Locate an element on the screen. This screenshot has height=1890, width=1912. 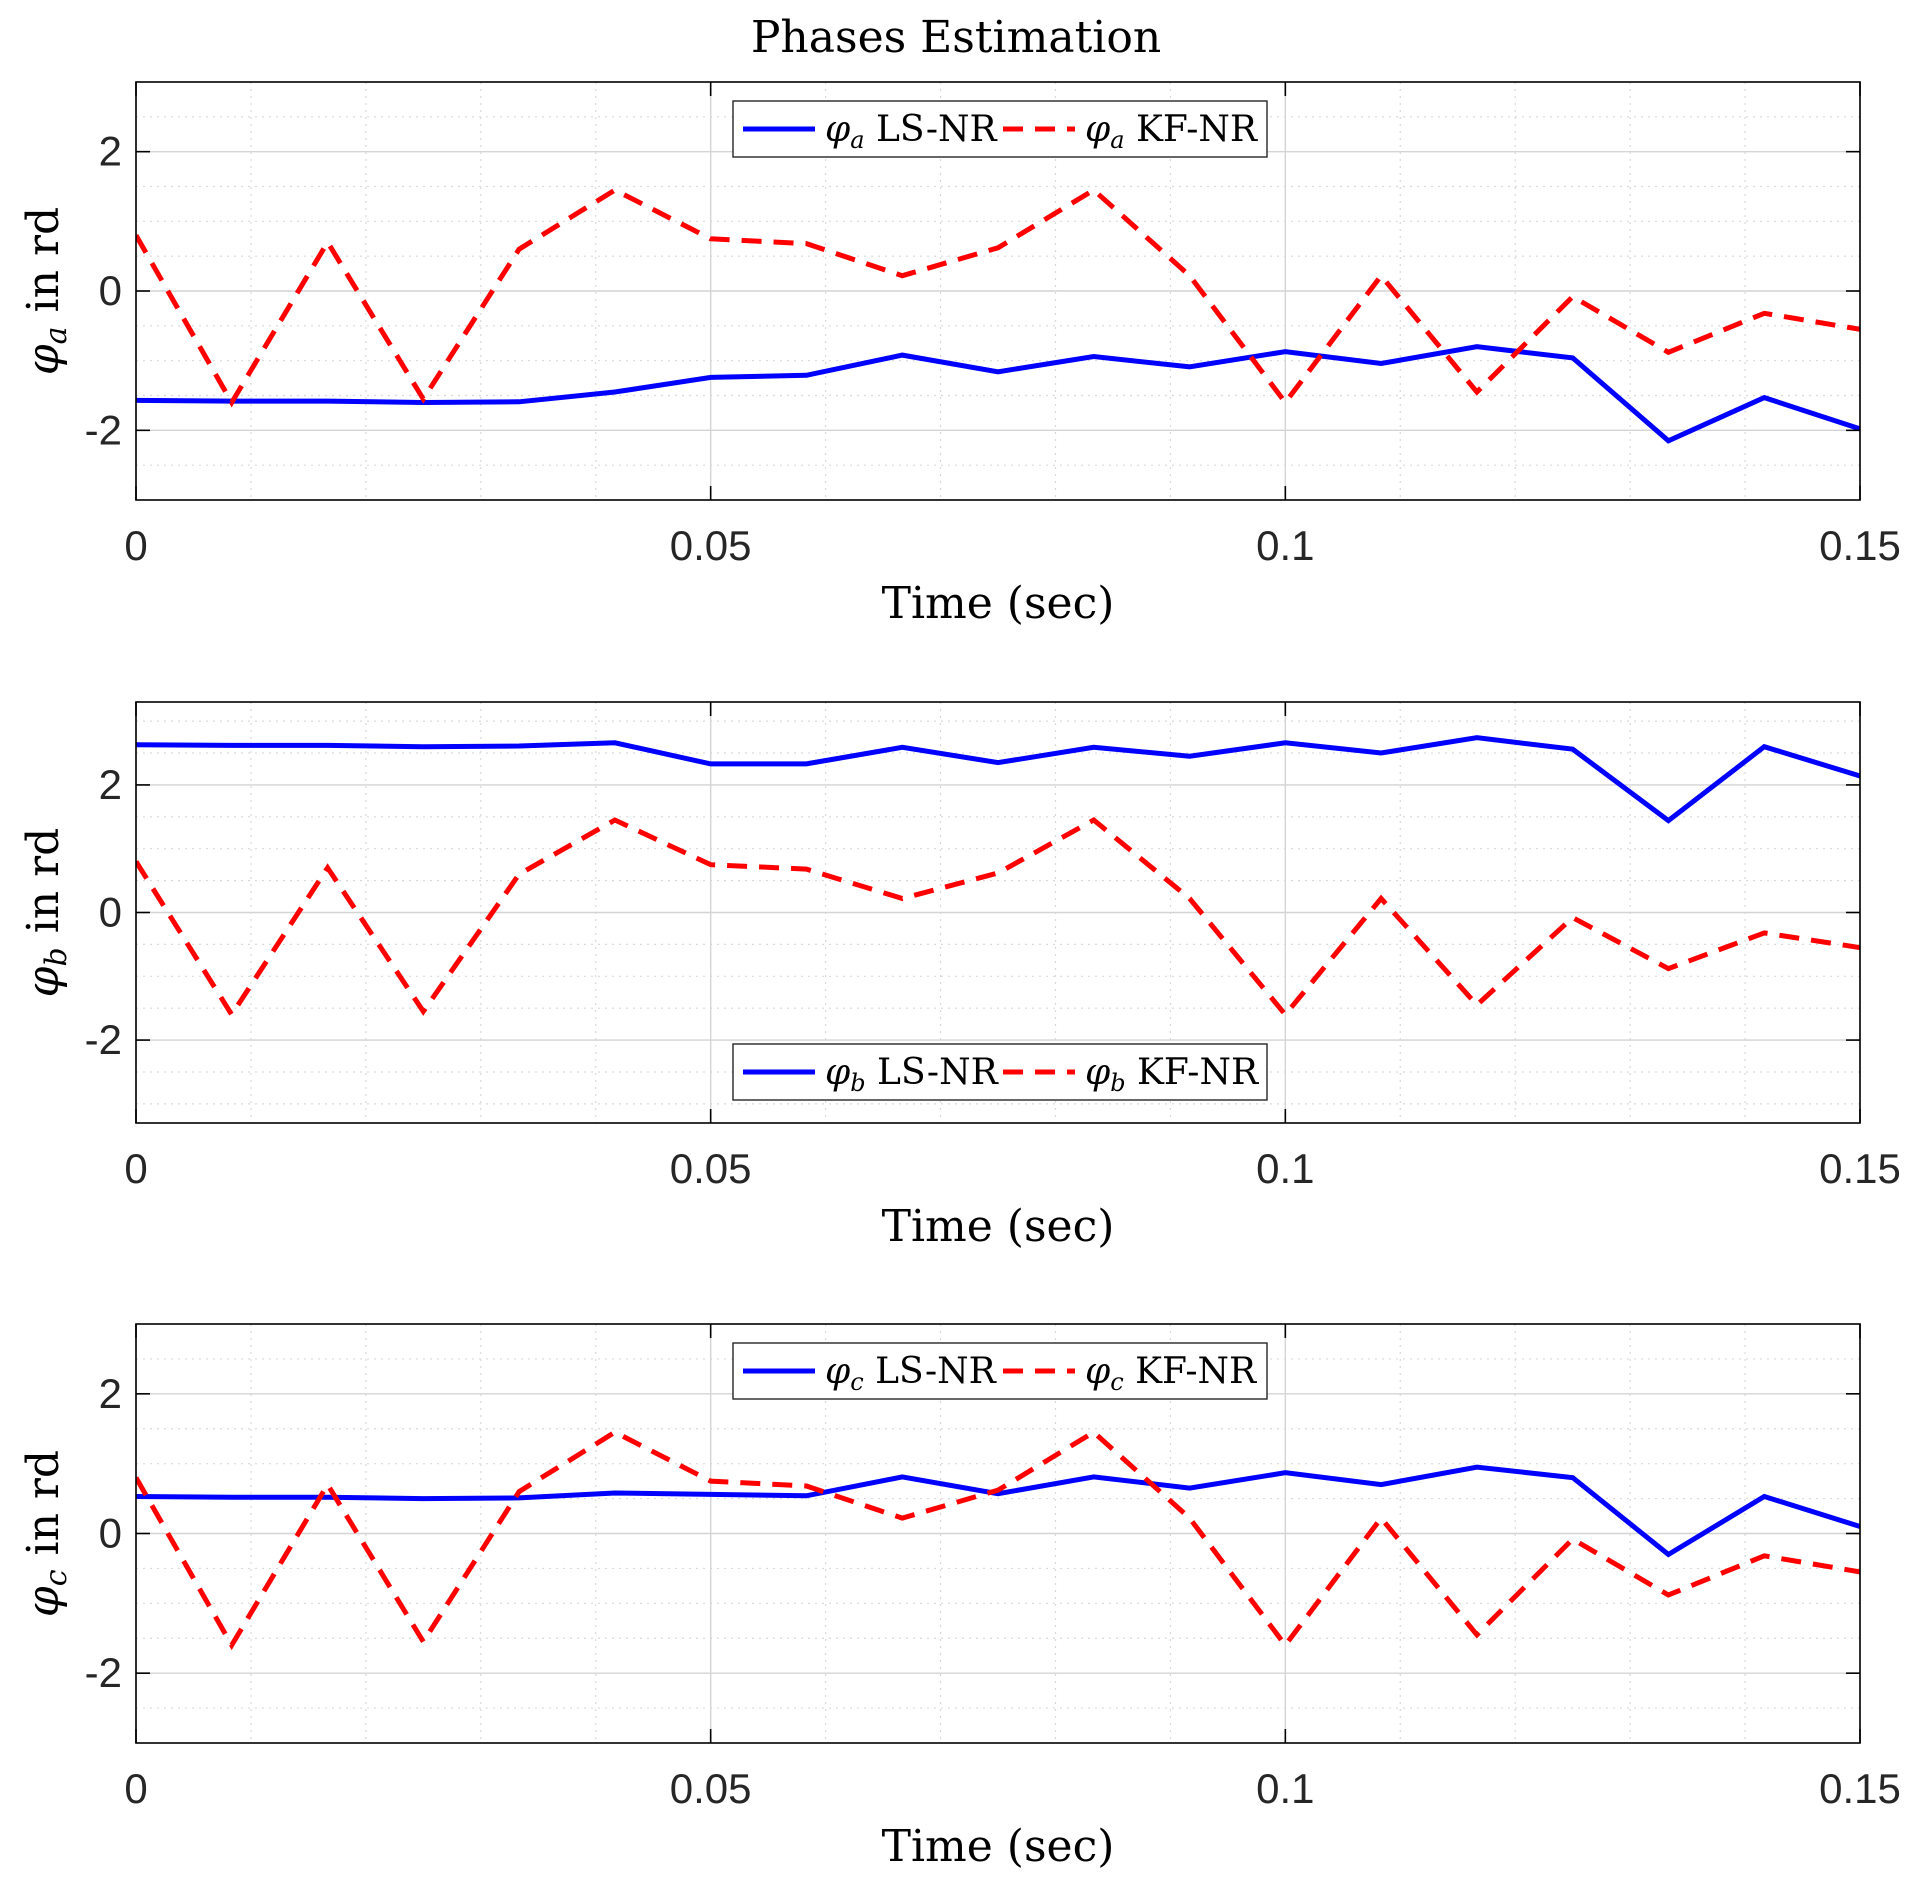
legend-label-kf-nr: φa KF-NR is located at coordinates (1171, 131).